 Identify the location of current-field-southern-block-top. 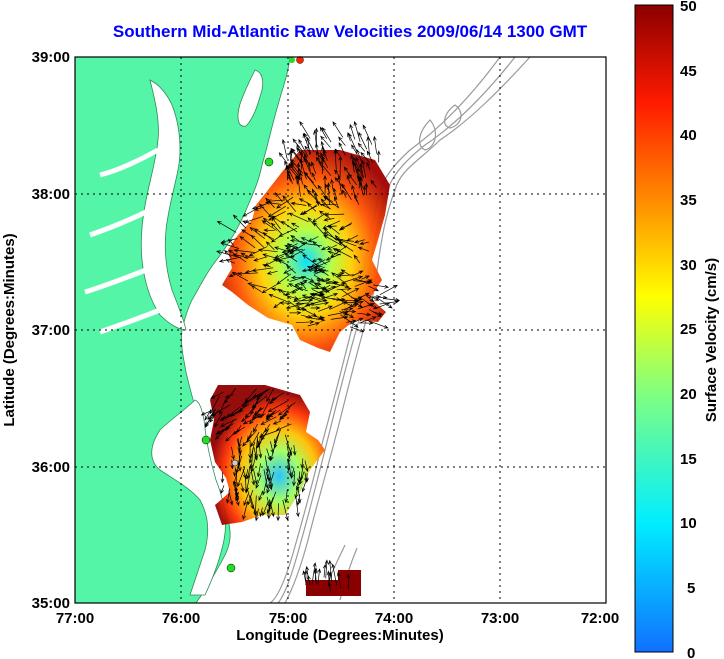
(349, 576).